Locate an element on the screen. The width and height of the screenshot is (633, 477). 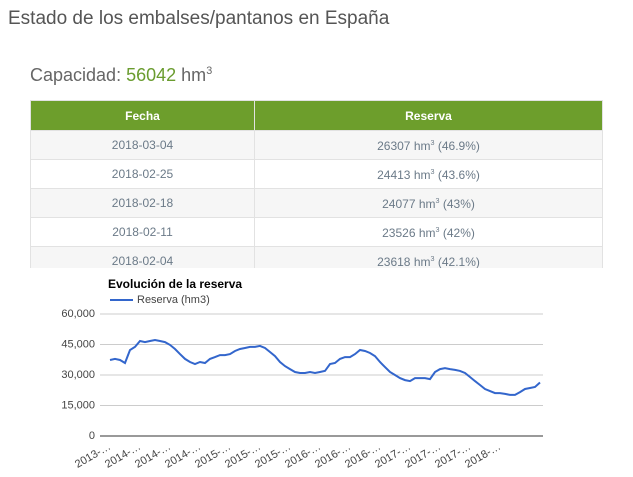
chart-title: Evolución de la reserva is located at coordinates (175, 284).